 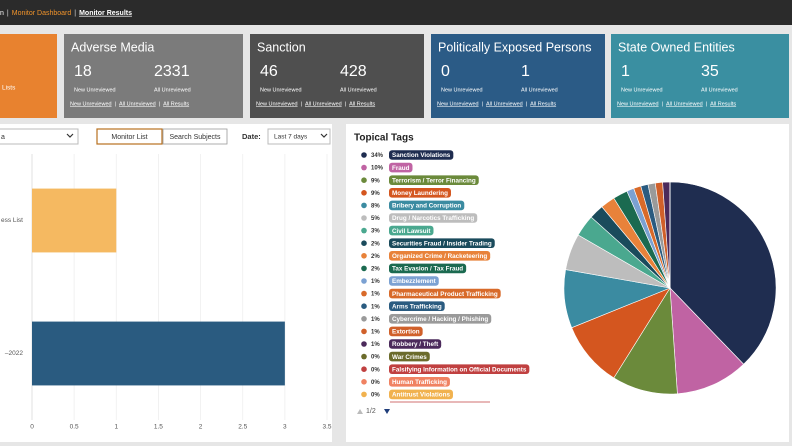 What do you see at coordinates (74, 220) in the screenshot?
I see `bar` at bounding box center [74, 220].